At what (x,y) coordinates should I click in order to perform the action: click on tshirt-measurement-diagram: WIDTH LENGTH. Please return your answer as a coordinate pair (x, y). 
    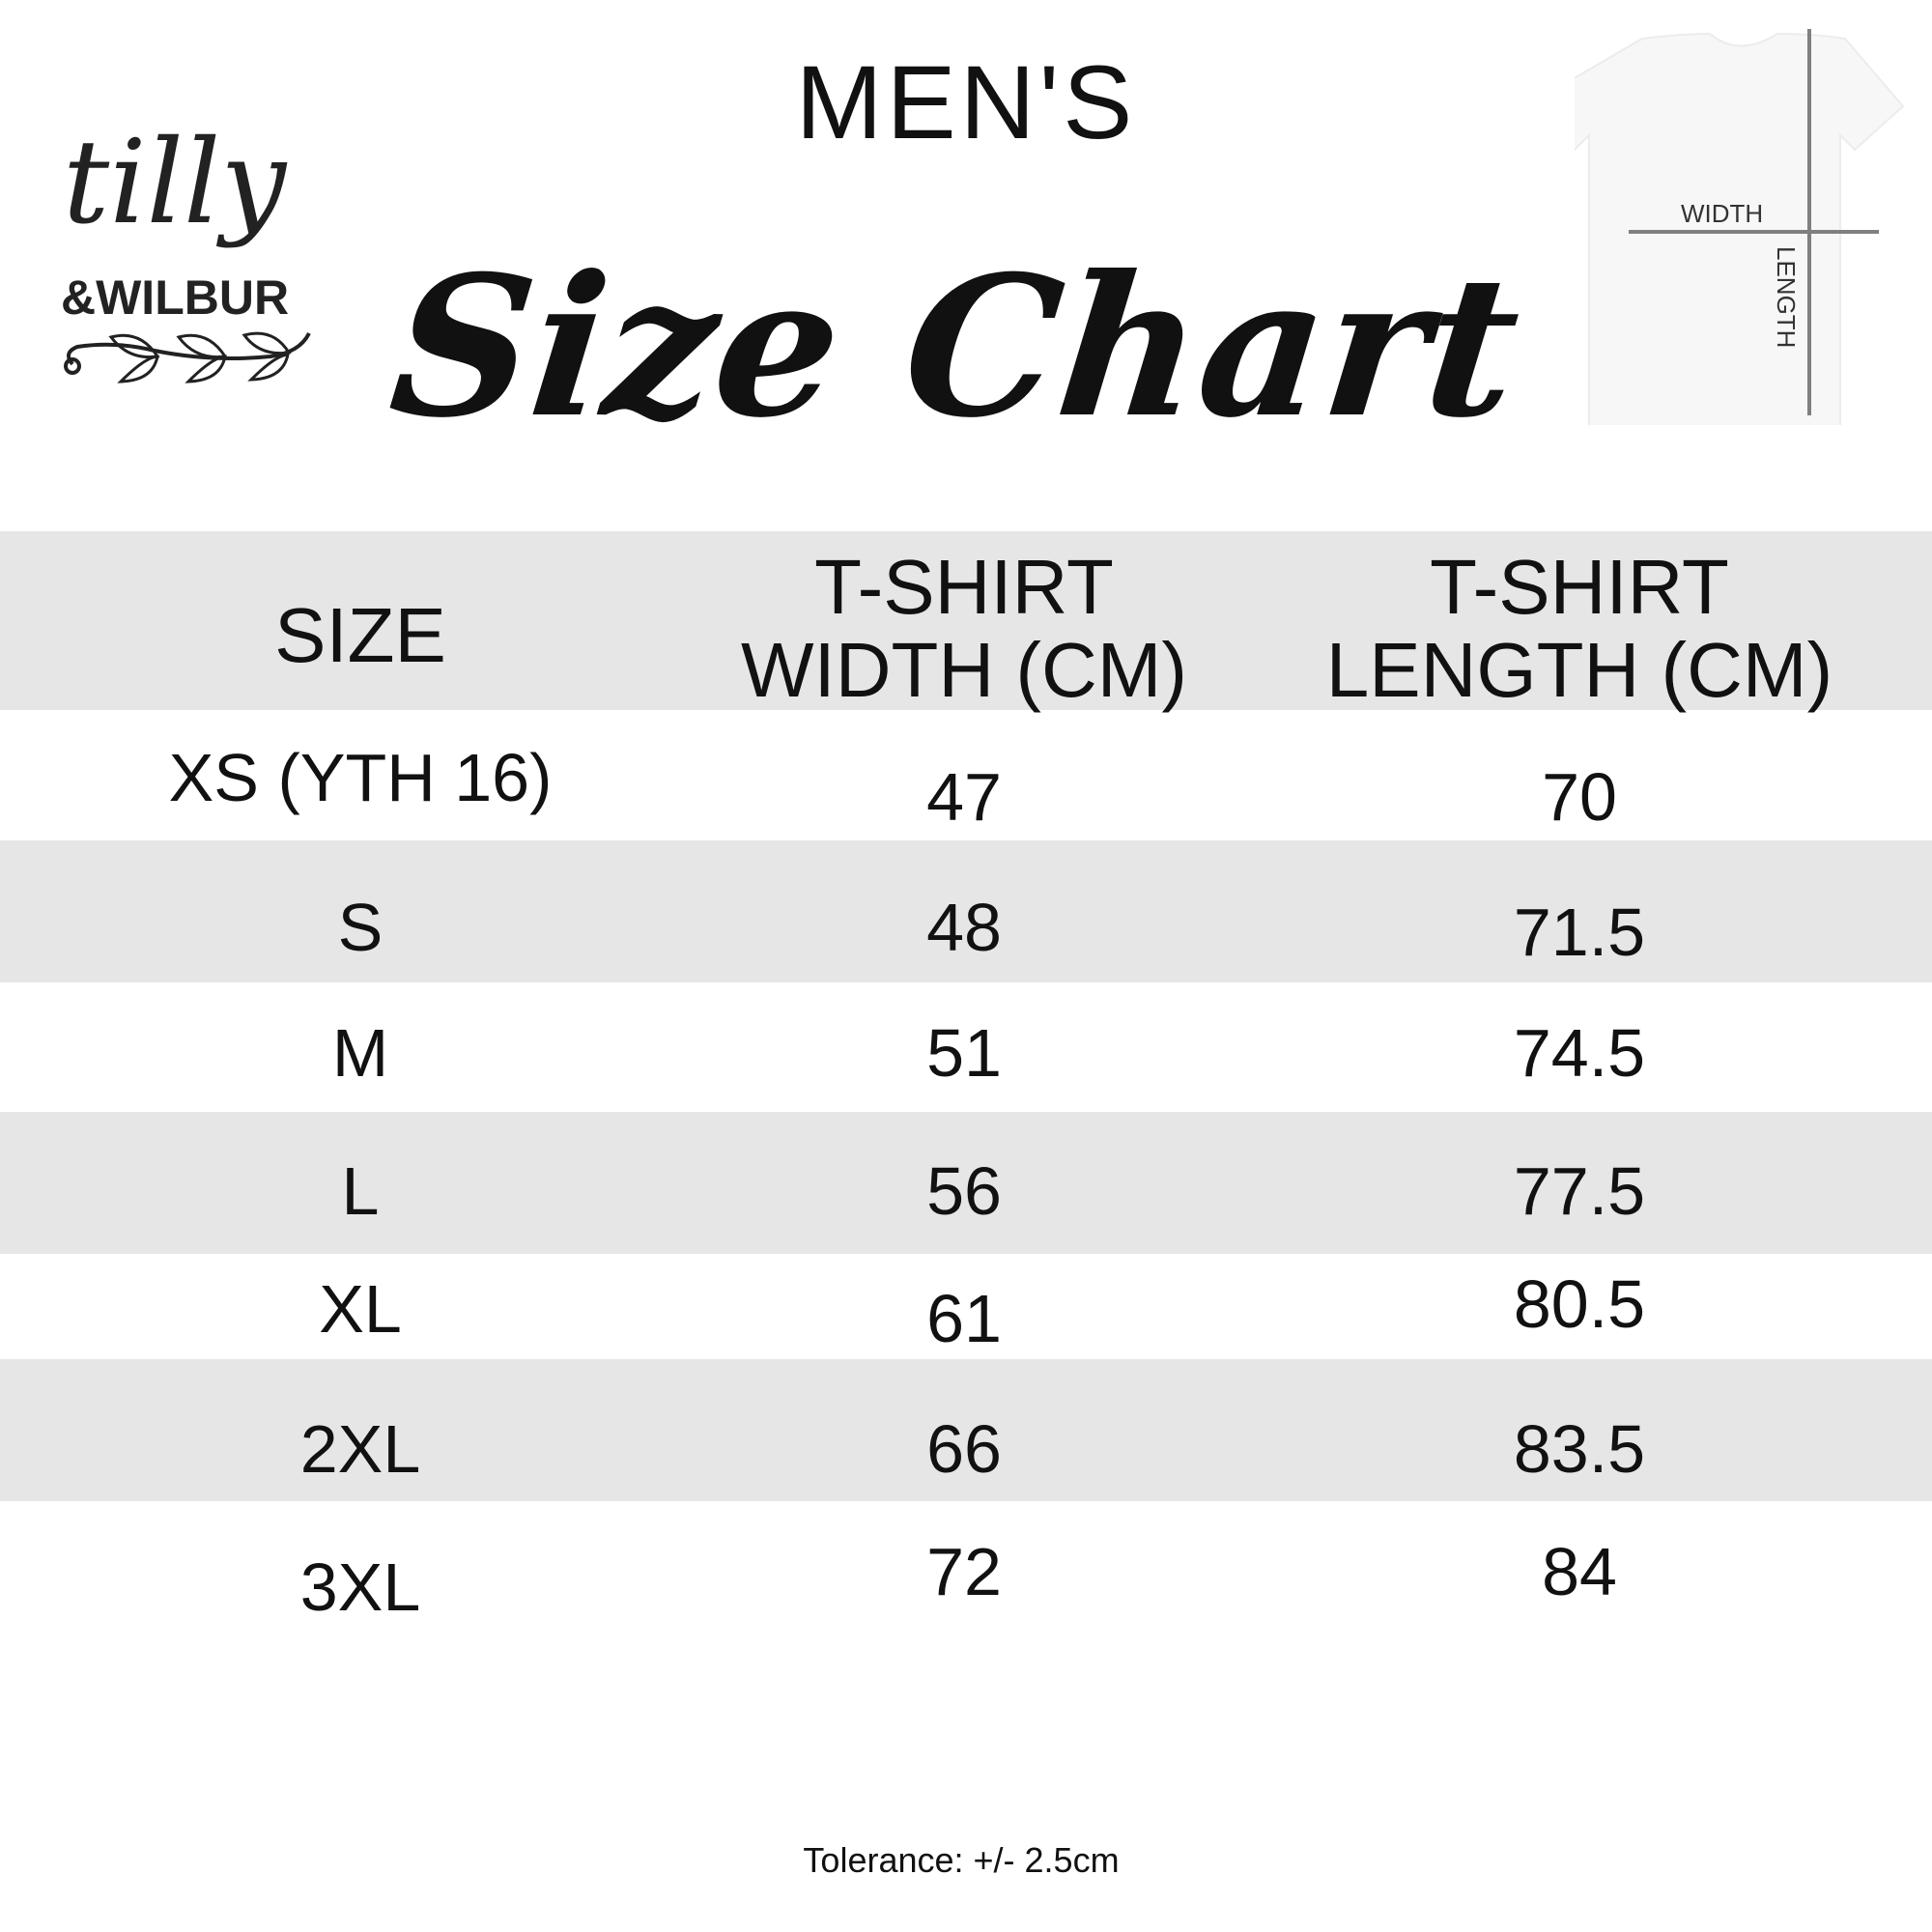
    Looking at the image, I should click on (1740, 227).